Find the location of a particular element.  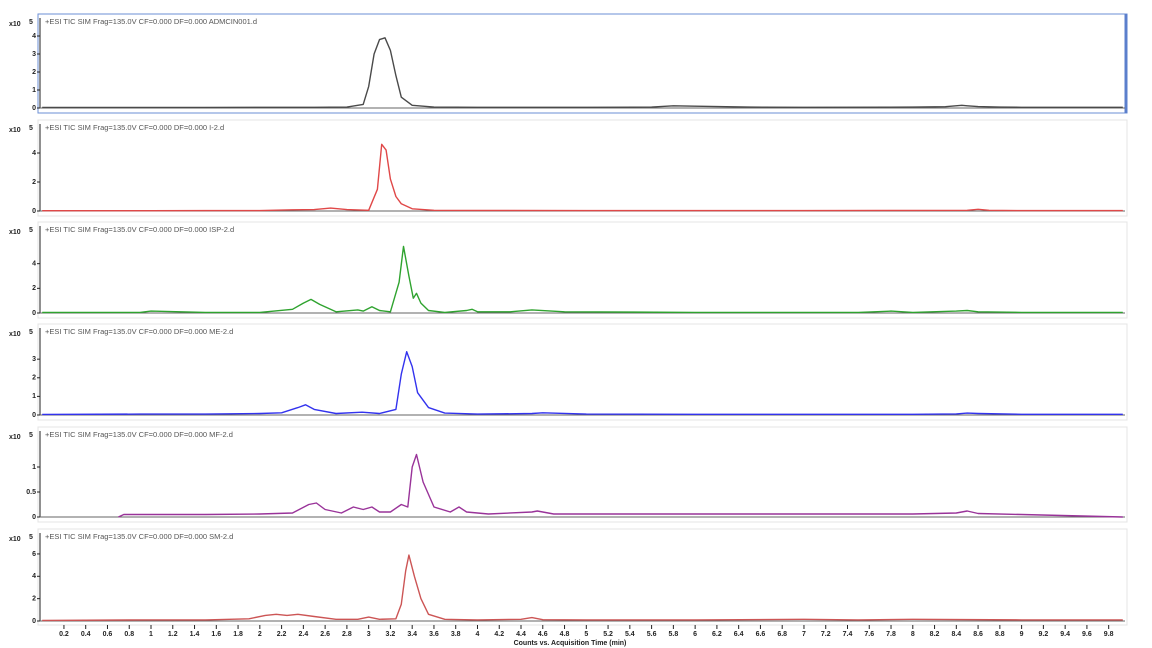

x-tick-label: 3.2 is located at coordinates (391, 634).